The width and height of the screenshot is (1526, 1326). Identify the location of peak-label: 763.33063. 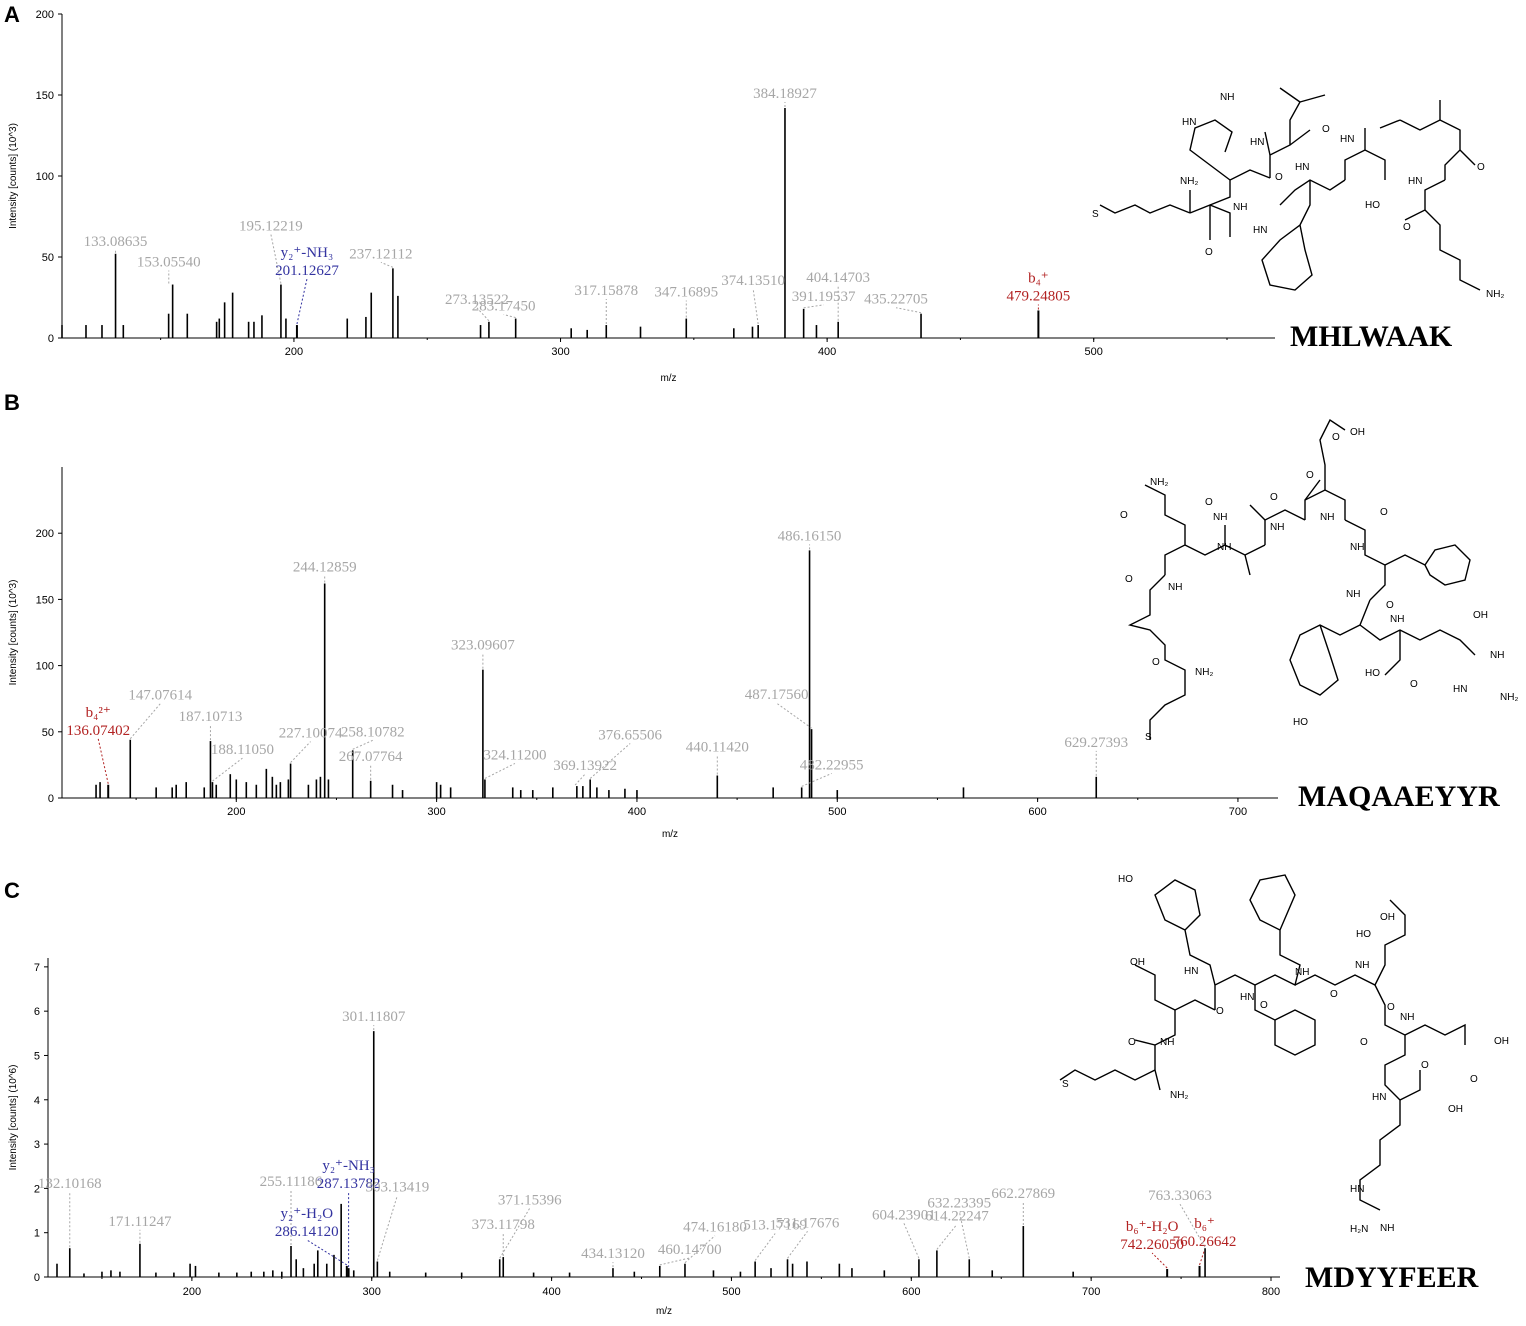
(1180, 1196).